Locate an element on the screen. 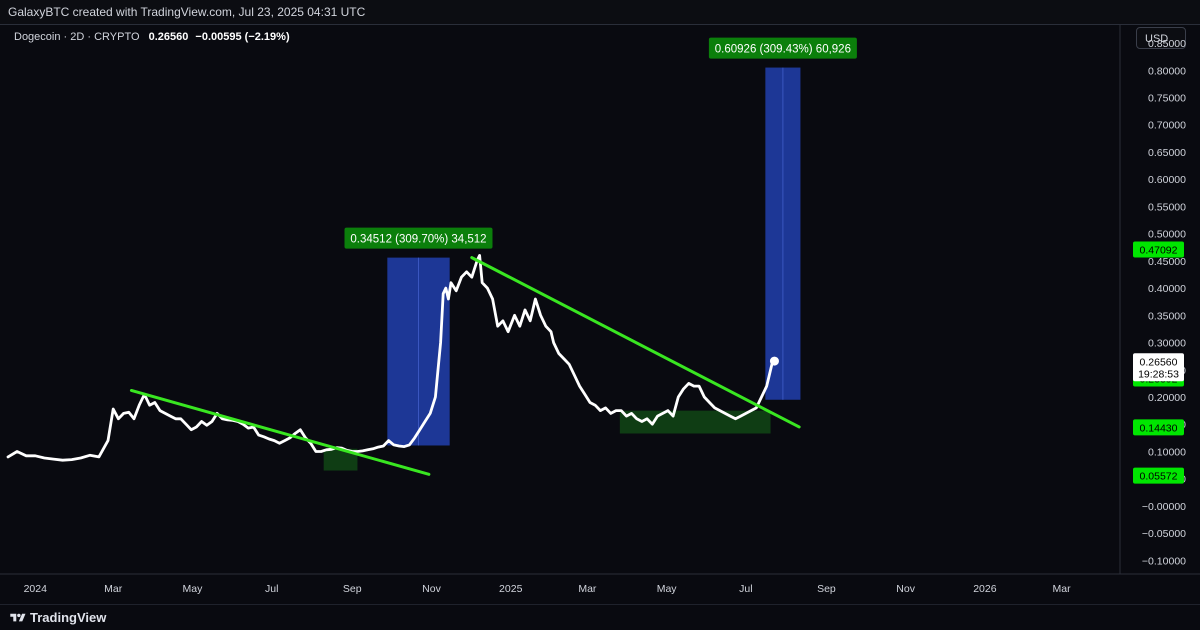  y-tick-label: 0.10000 is located at coordinates (1167, 452).